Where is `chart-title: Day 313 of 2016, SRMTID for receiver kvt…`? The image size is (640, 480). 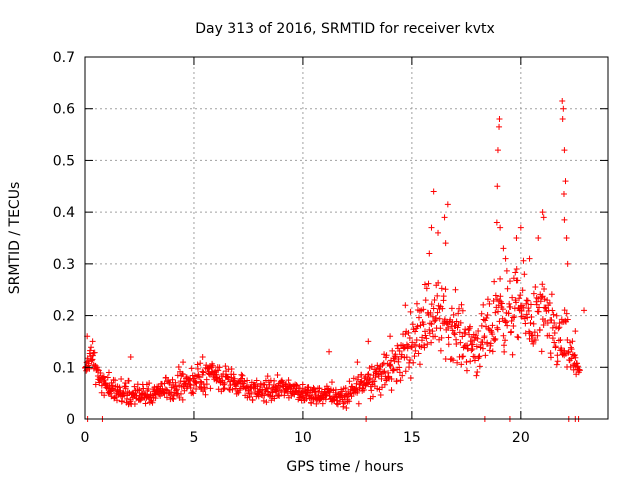 chart-title: Day 313 of 2016, SRMTID for receiver kvt… is located at coordinates (345, 29).